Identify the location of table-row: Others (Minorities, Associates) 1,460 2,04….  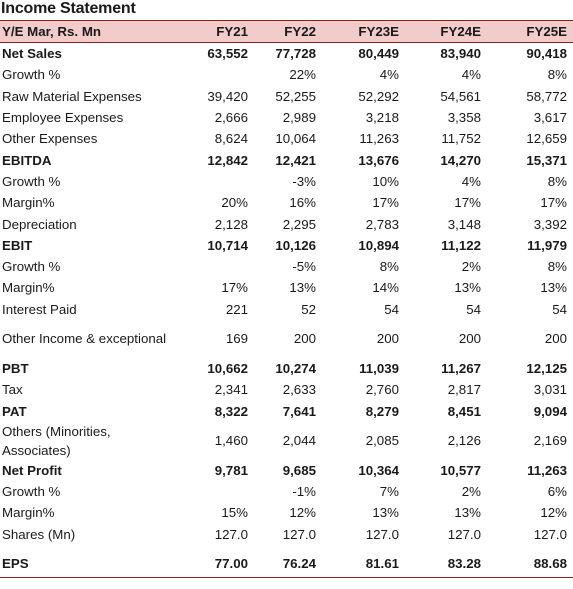
(286, 441).